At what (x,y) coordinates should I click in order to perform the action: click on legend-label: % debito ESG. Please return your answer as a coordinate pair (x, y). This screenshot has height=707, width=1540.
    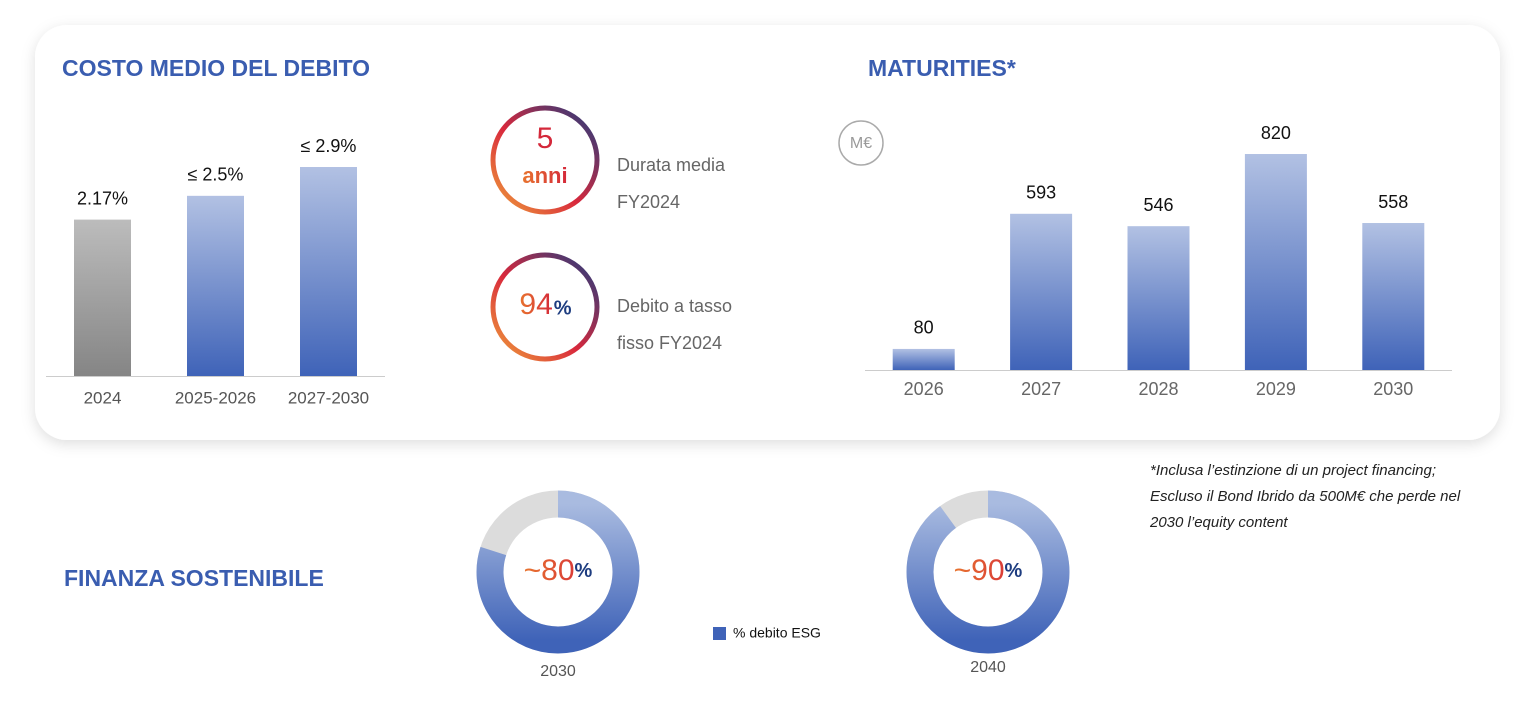
    Looking at the image, I should click on (777, 633).